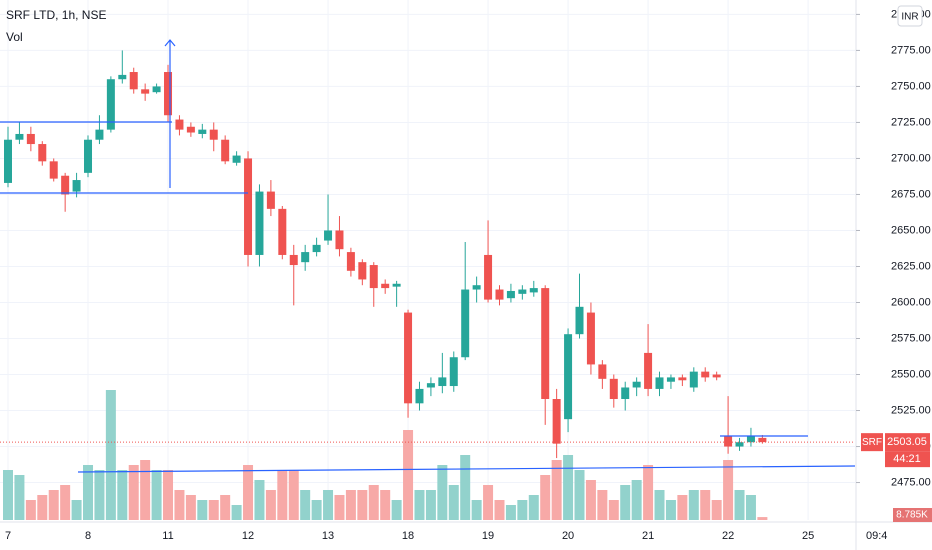  Describe the element at coordinates (911, 482) in the screenshot. I see `y-tick-label: 2475.00` at that location.